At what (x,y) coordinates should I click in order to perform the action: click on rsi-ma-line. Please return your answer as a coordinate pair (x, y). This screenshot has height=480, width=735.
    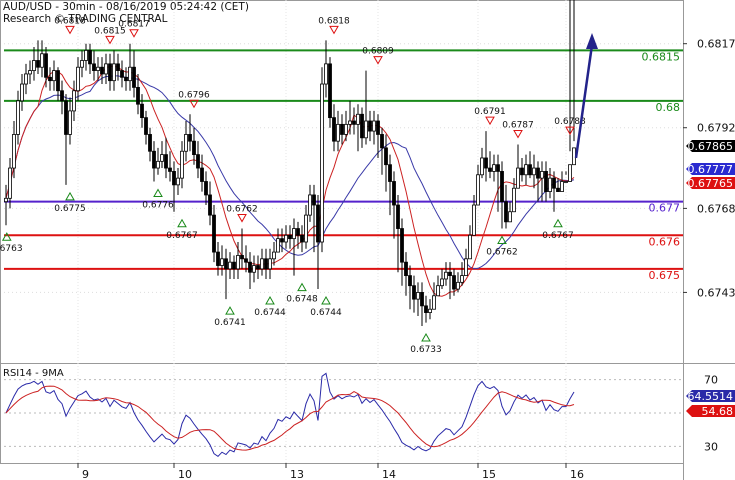
    Looking at the image, I should click on (290, 418).